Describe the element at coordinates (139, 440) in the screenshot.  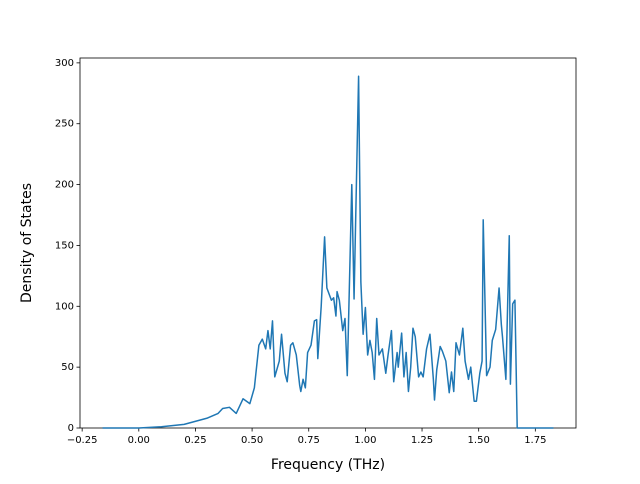
I see `x-tick-label: 0.00` at that location.